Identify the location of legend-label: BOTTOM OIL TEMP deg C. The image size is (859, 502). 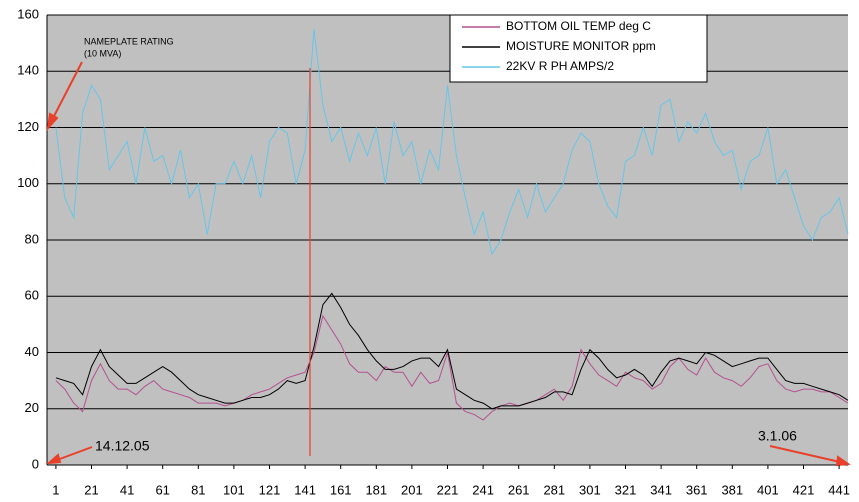
(578, 26).